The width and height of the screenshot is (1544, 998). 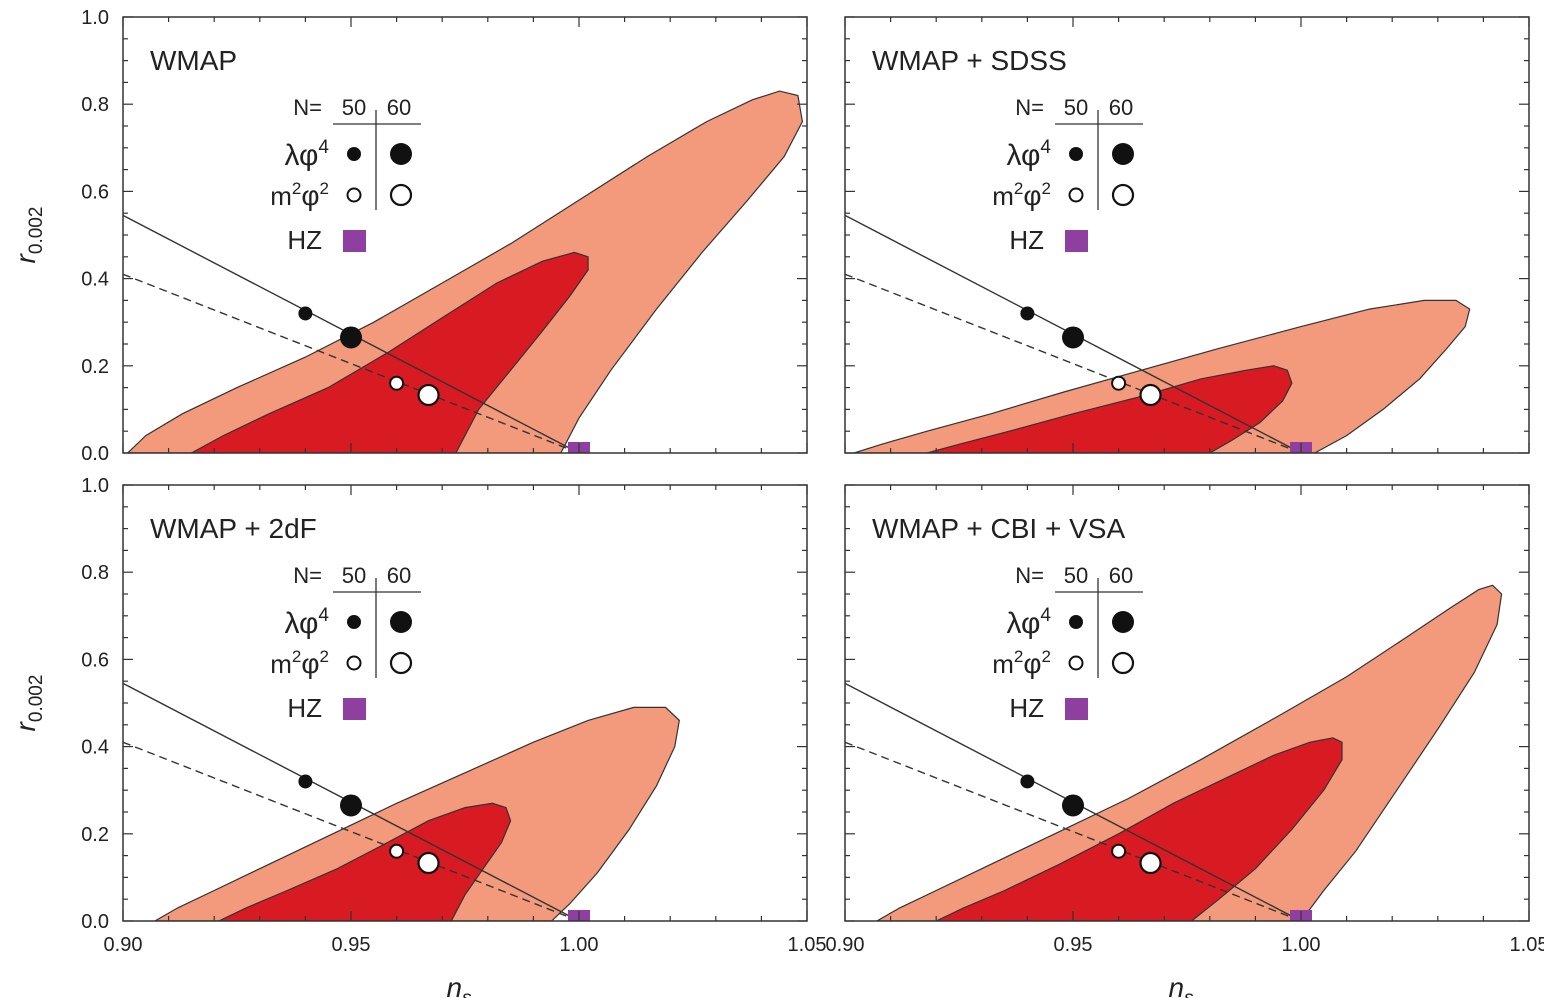 I want to click on panel-title: WMAP, so click(x=193, y=60).